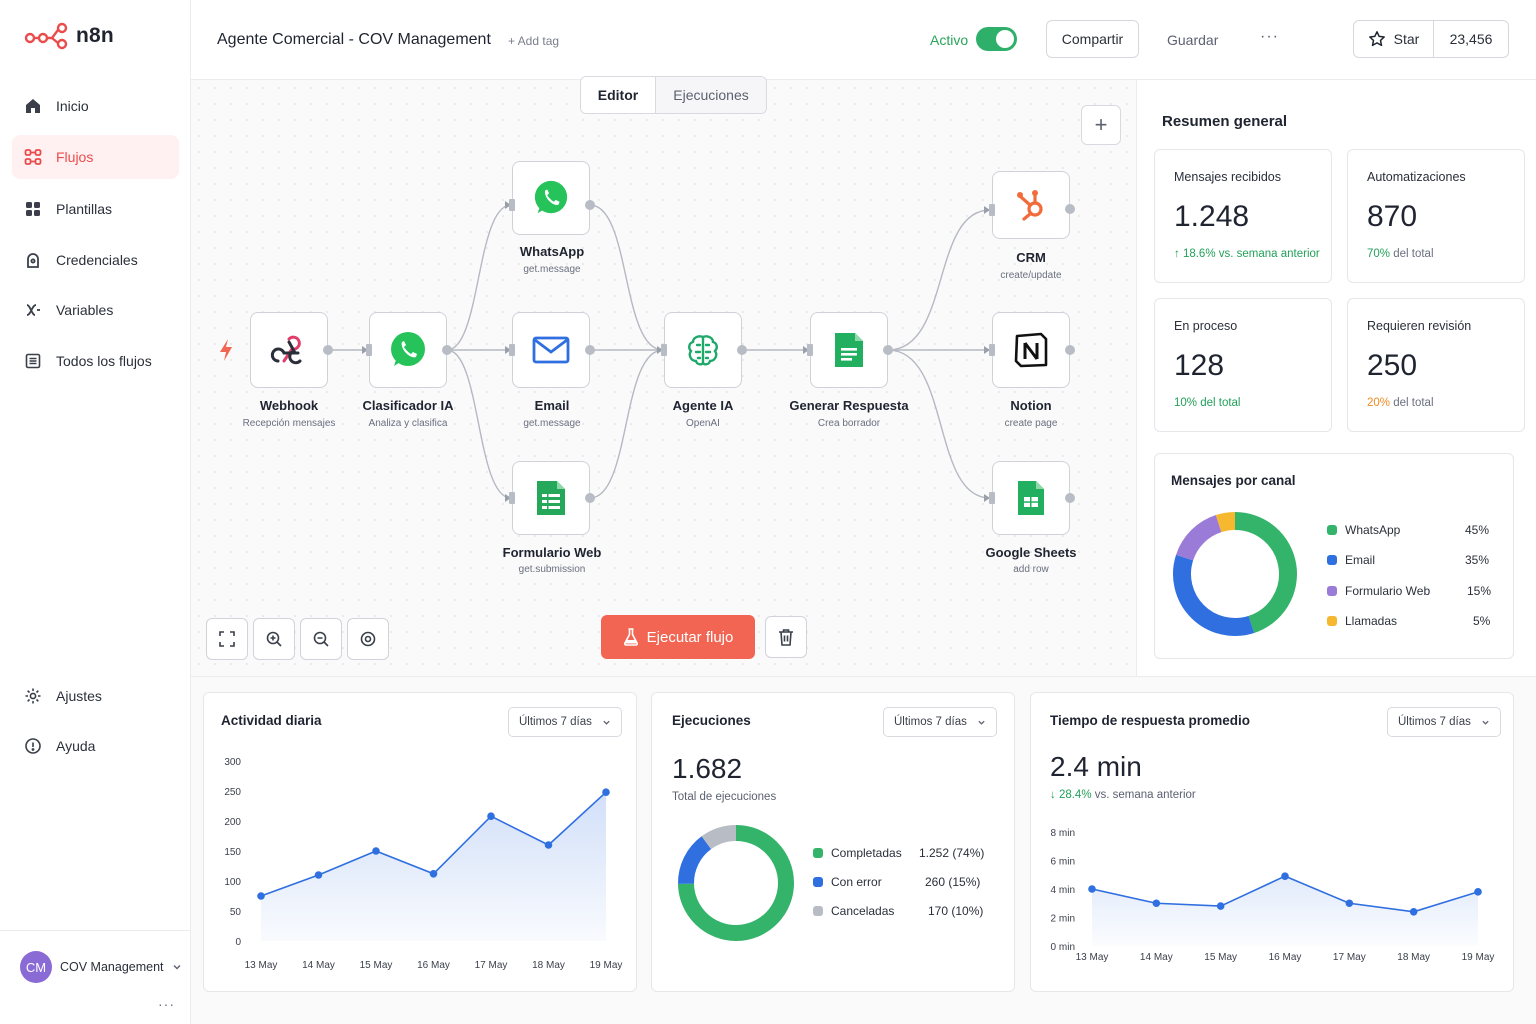 This screenshot has width=1536, height=1024. I want to click on more-menu-button: ···, so click(1269, 36).